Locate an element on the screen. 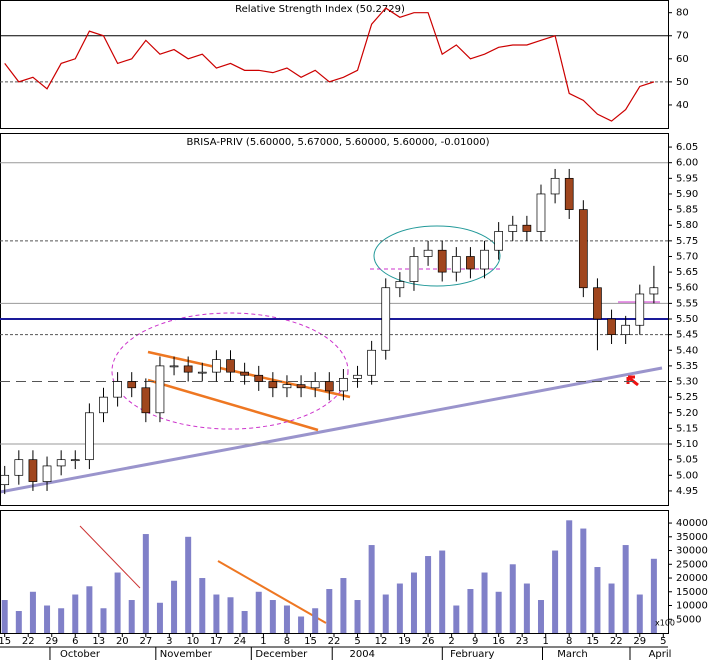 Image resolution: width=724 pixels, height=660 pixels. y-tick-label: 50 is located at coordinates (682, 82).